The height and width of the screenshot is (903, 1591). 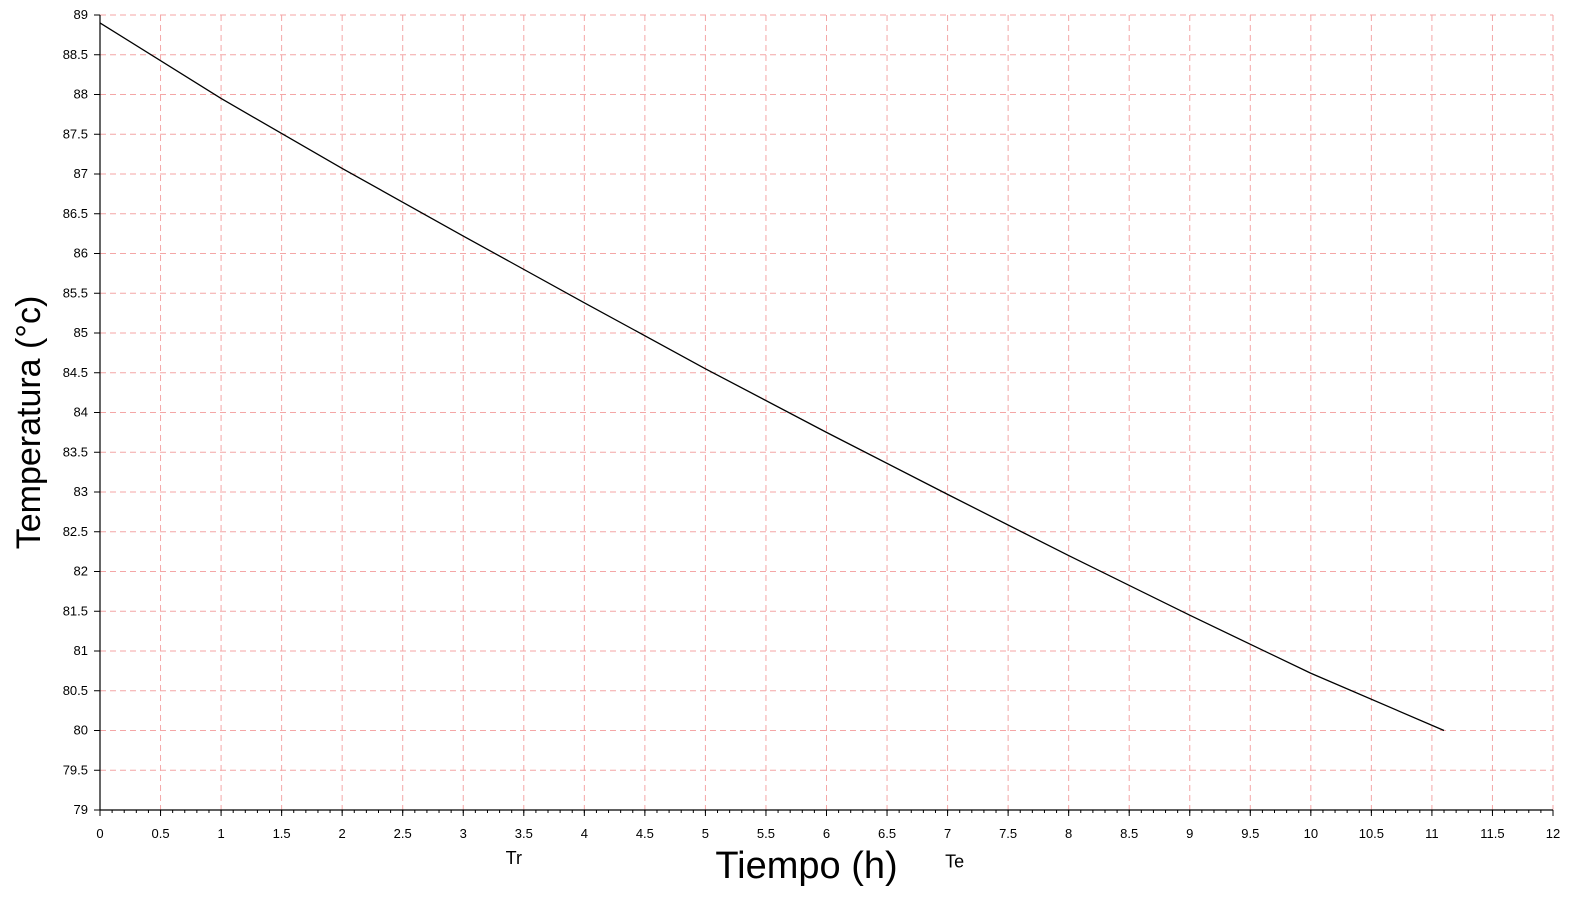 What do you see at coordinates (75, 133) in the screenshot?
I see `y-tick-label: 87.5` at bounding box center [75, 133].